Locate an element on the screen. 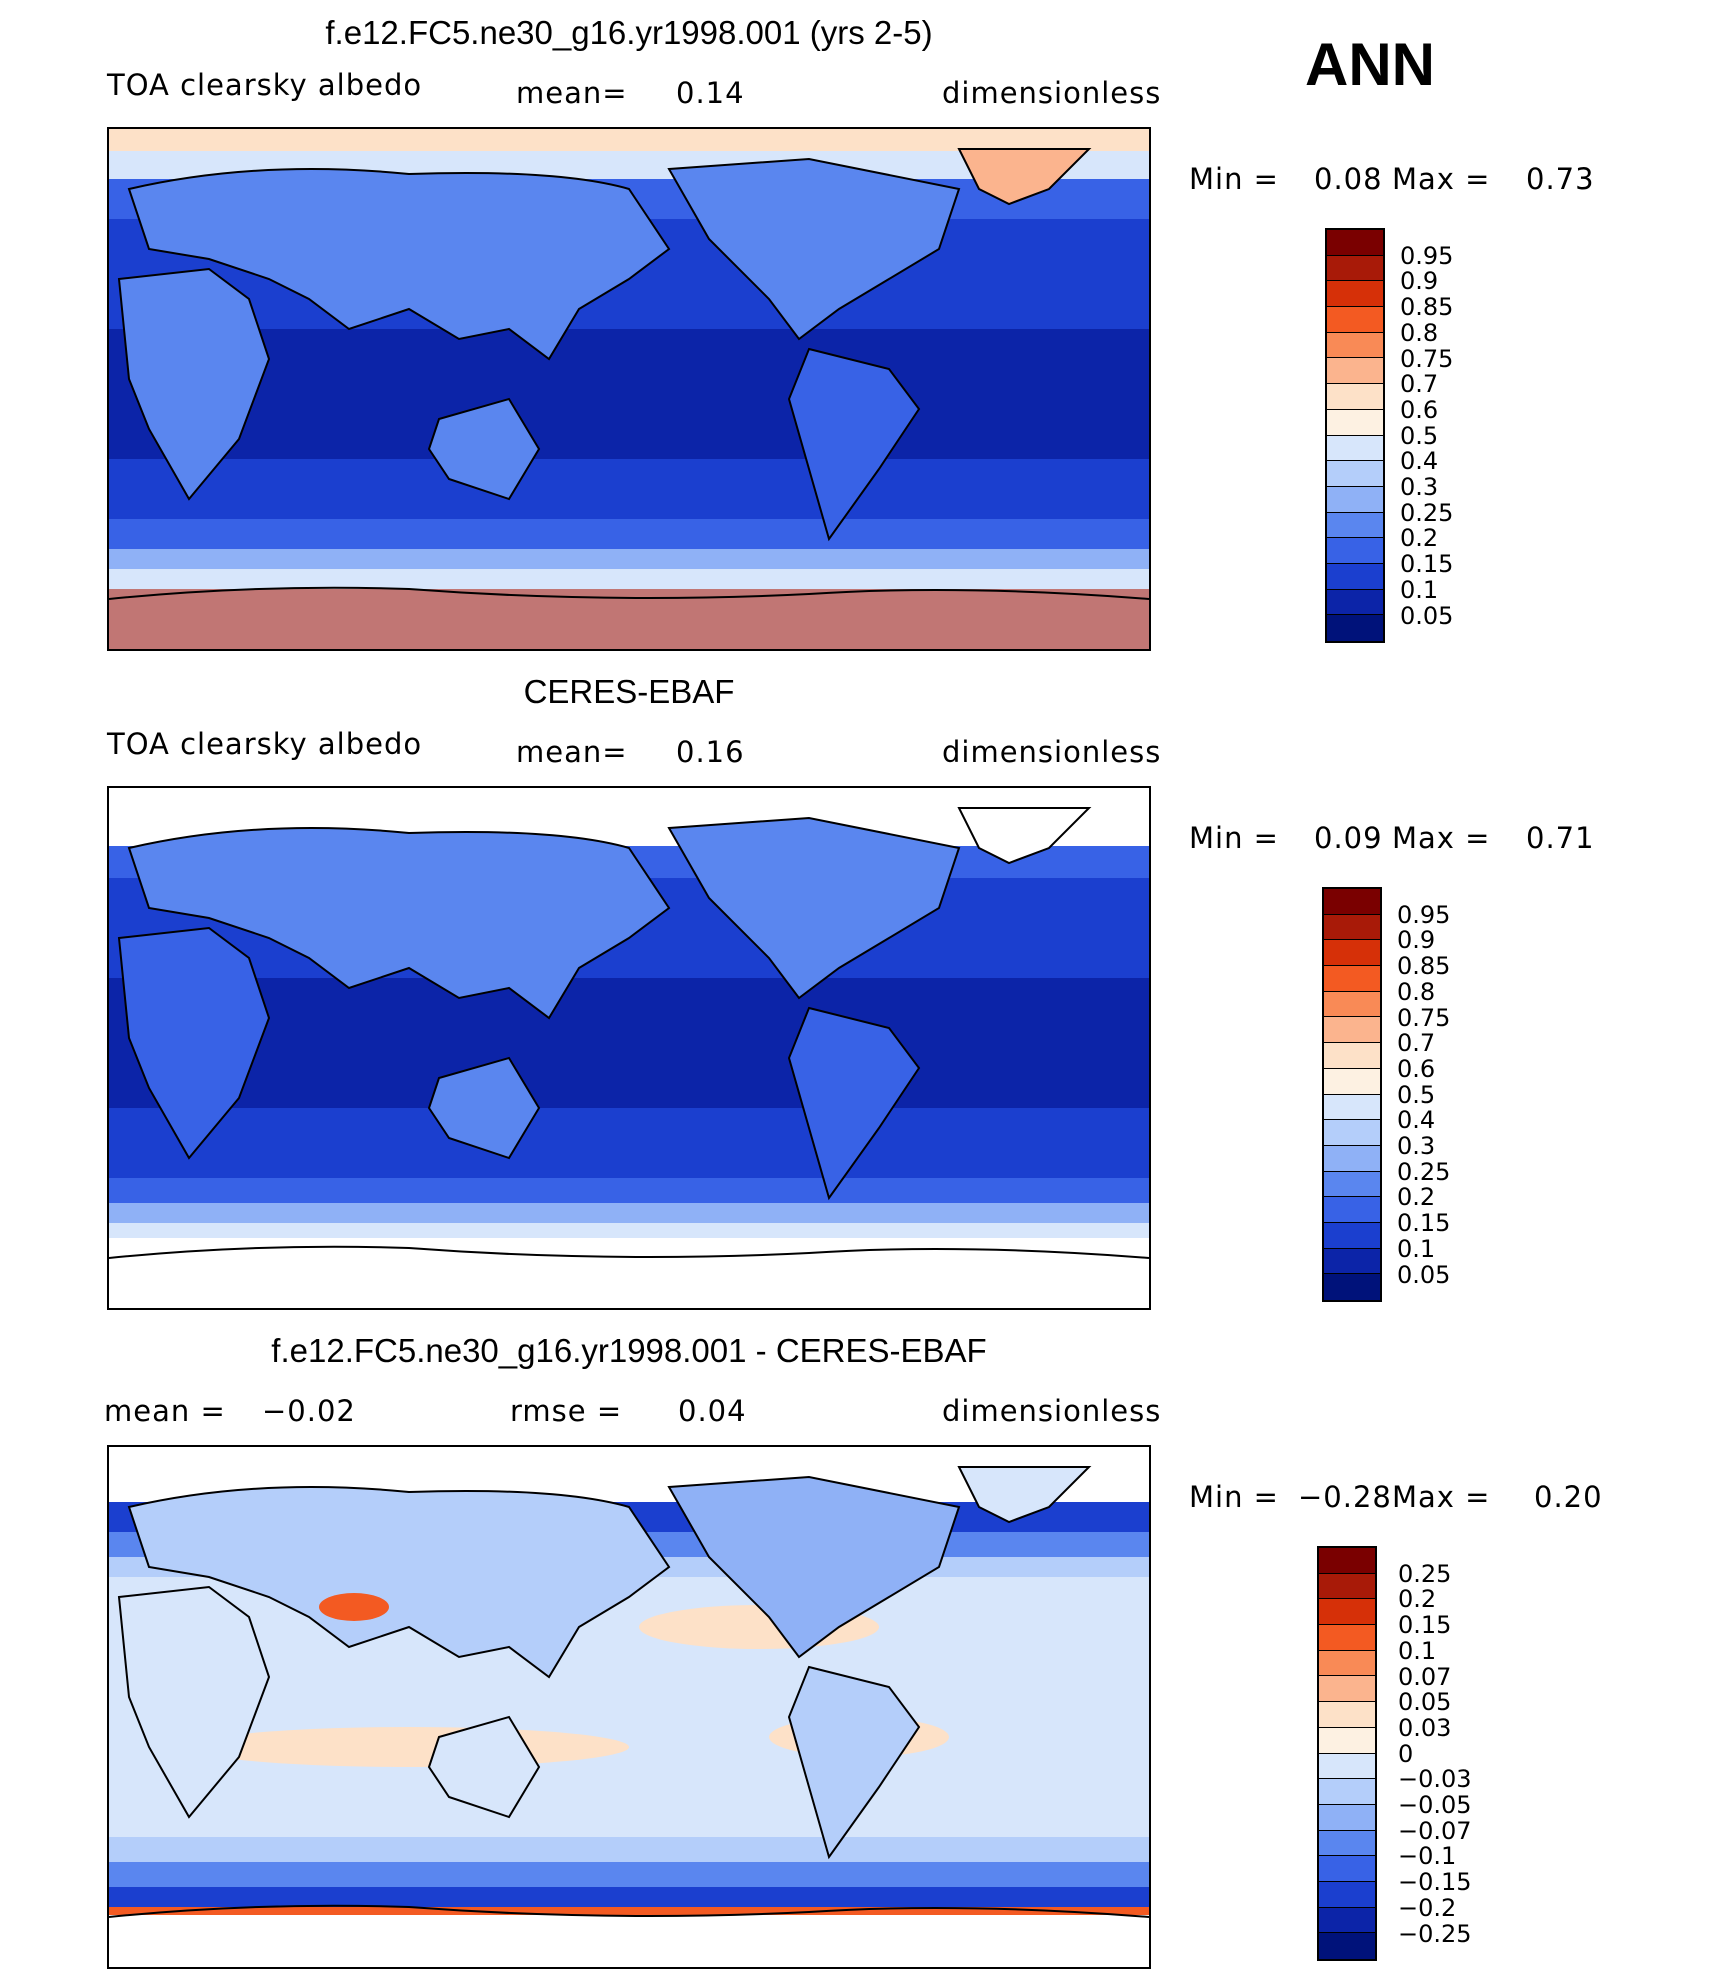 The image size is (1710, 1974). panel-2-colorbar is located at coordinates (1352, 1095).